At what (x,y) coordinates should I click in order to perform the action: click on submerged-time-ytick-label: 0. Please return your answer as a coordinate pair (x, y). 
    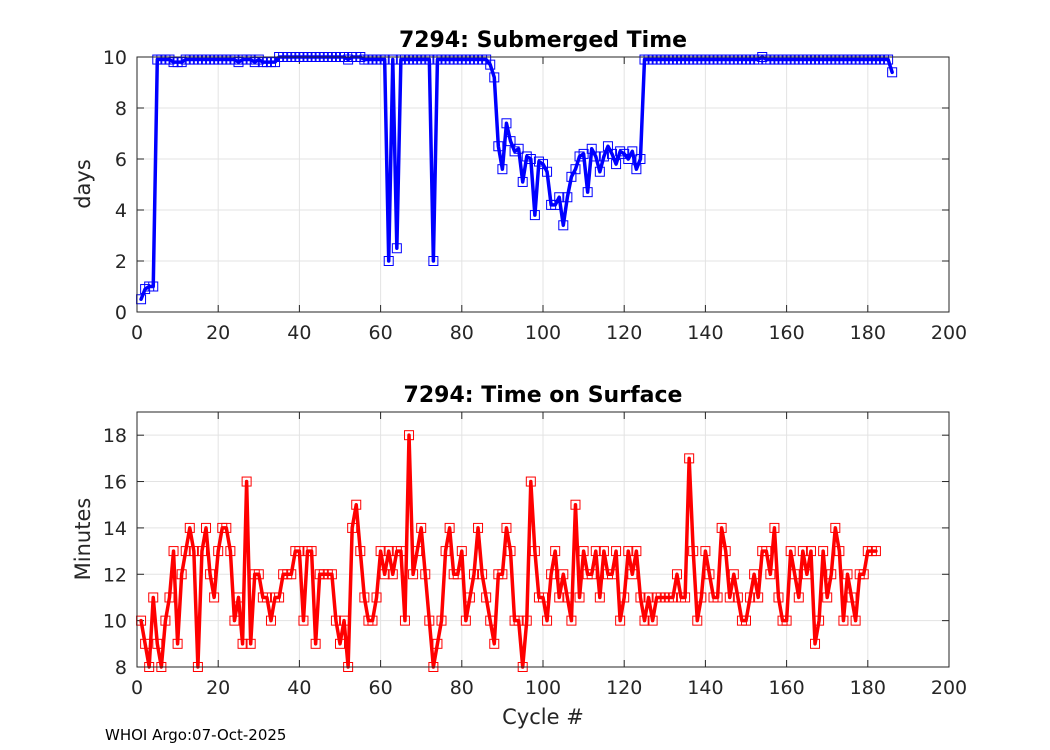
    Looking at the image, I should click on (121, 313).